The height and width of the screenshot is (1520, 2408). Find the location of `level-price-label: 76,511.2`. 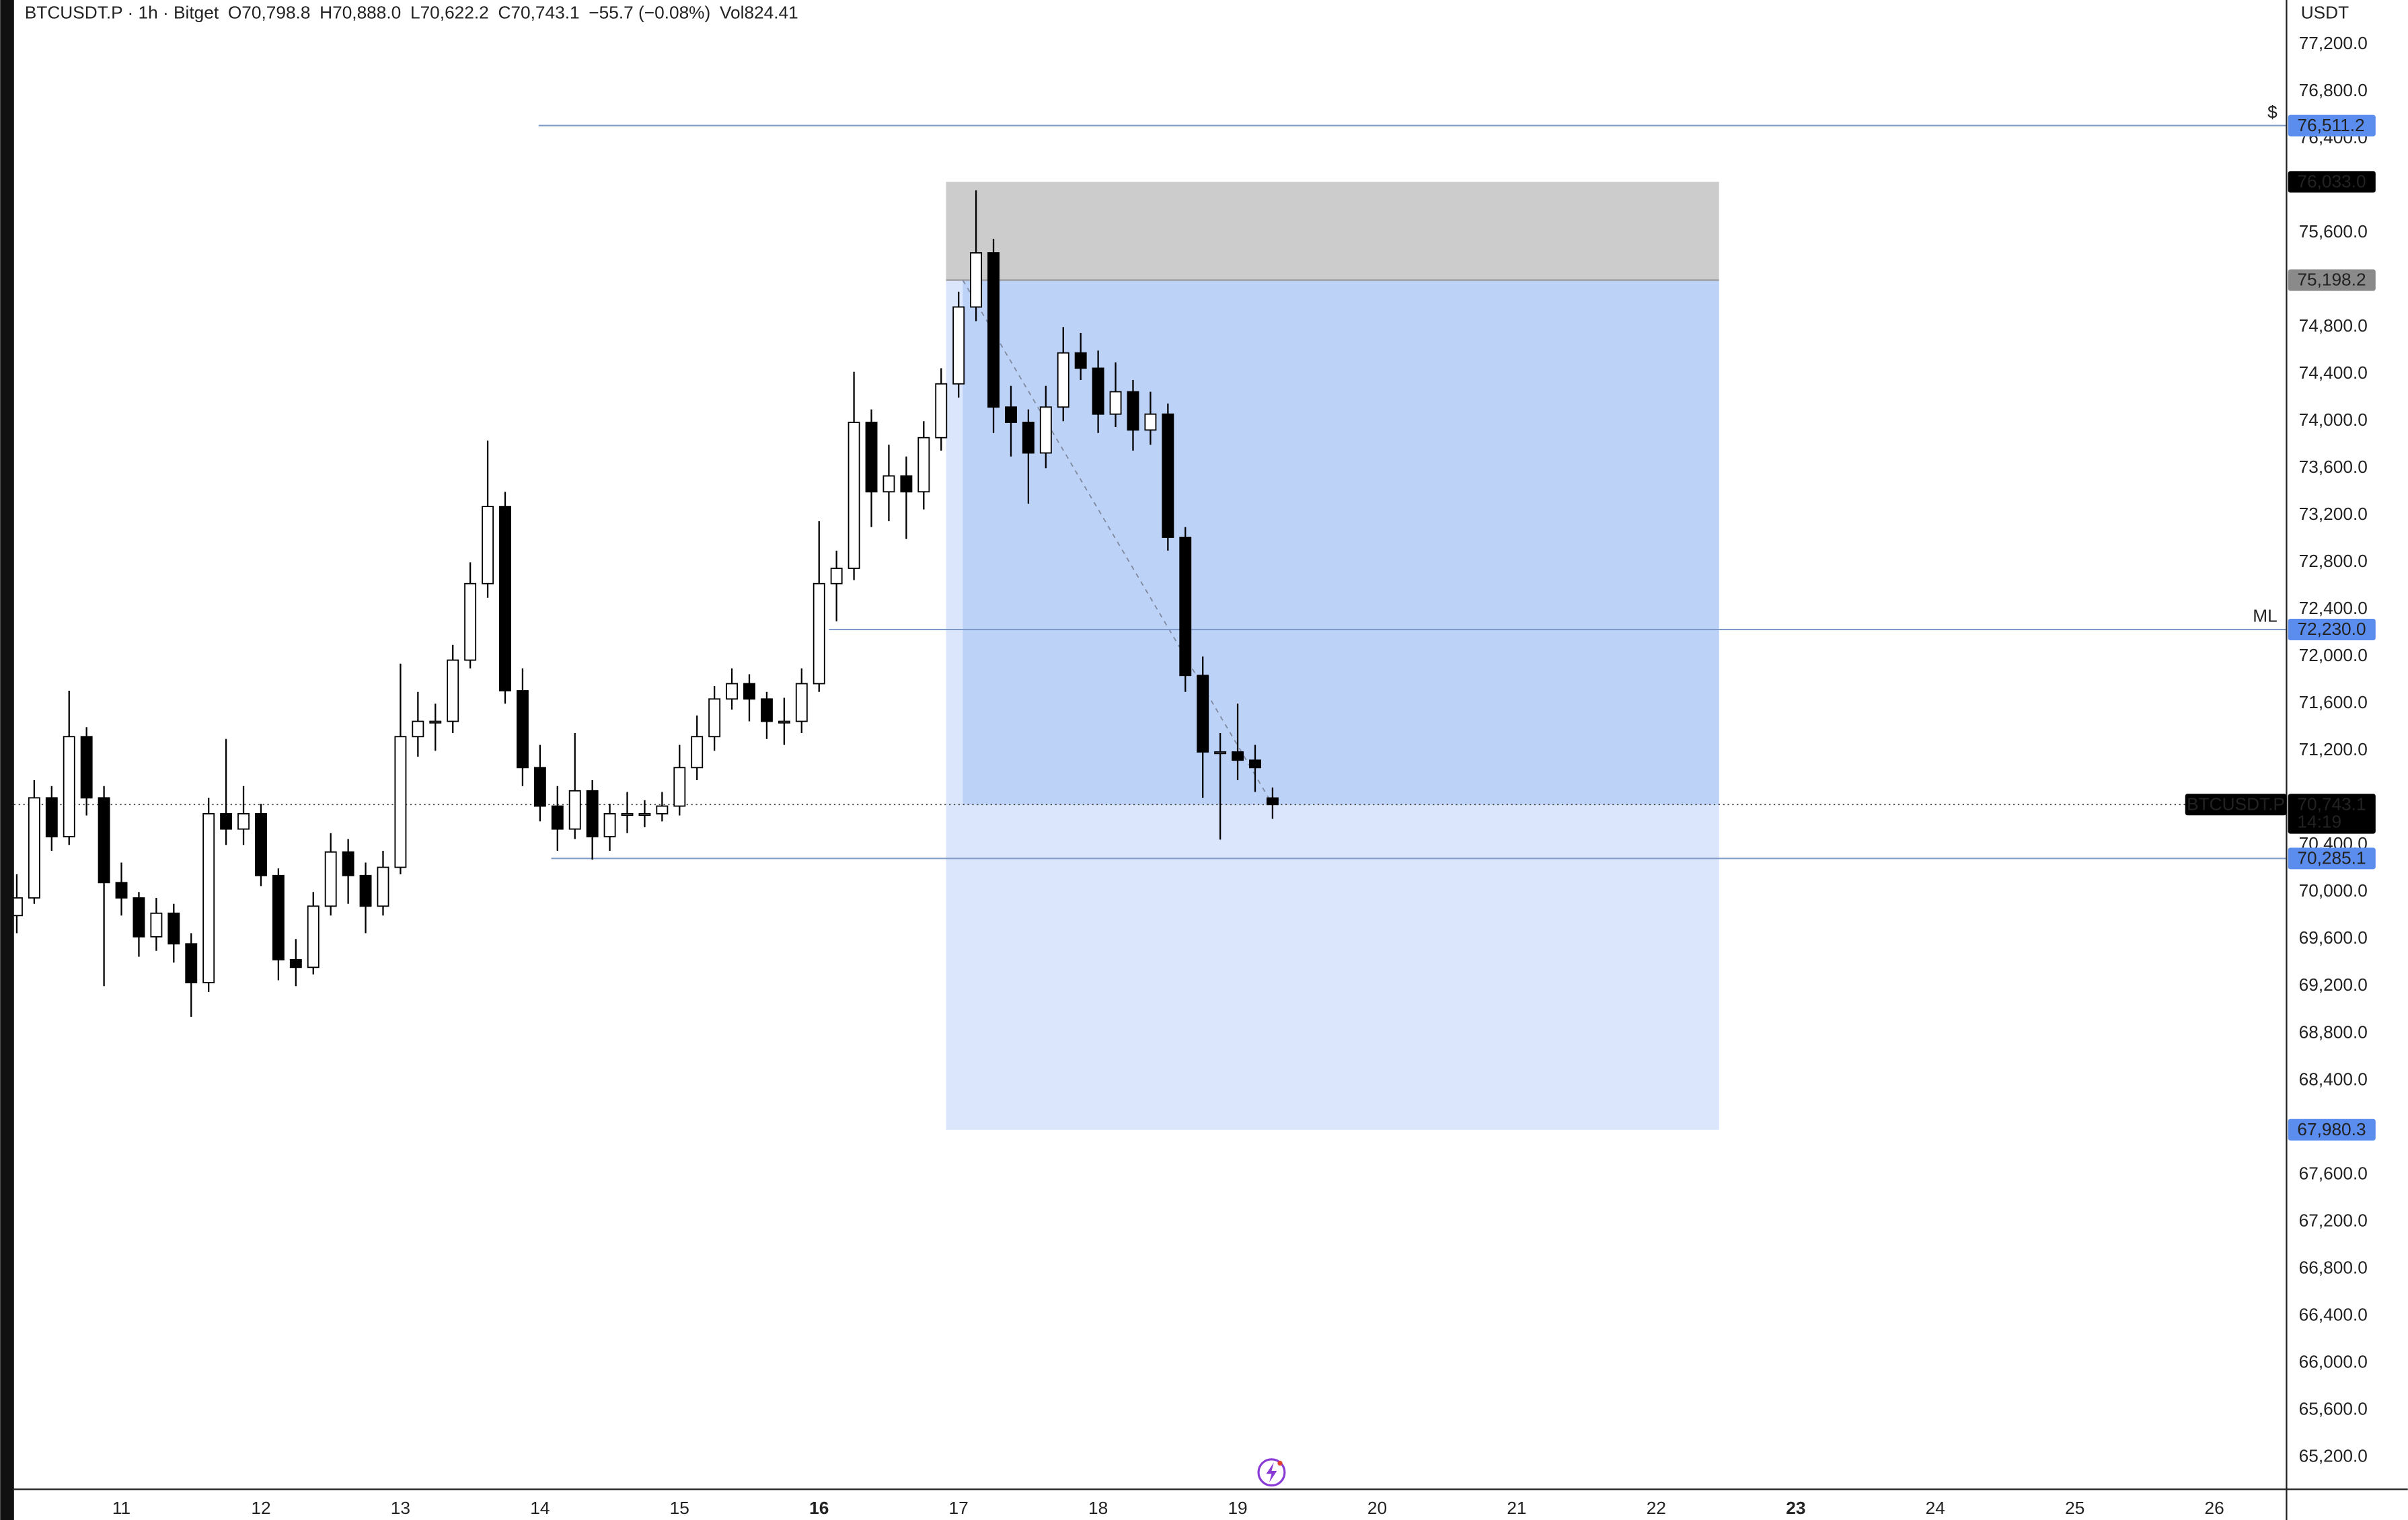

level-price-label: 76,511.2 is located at coordinates (2330, 125).